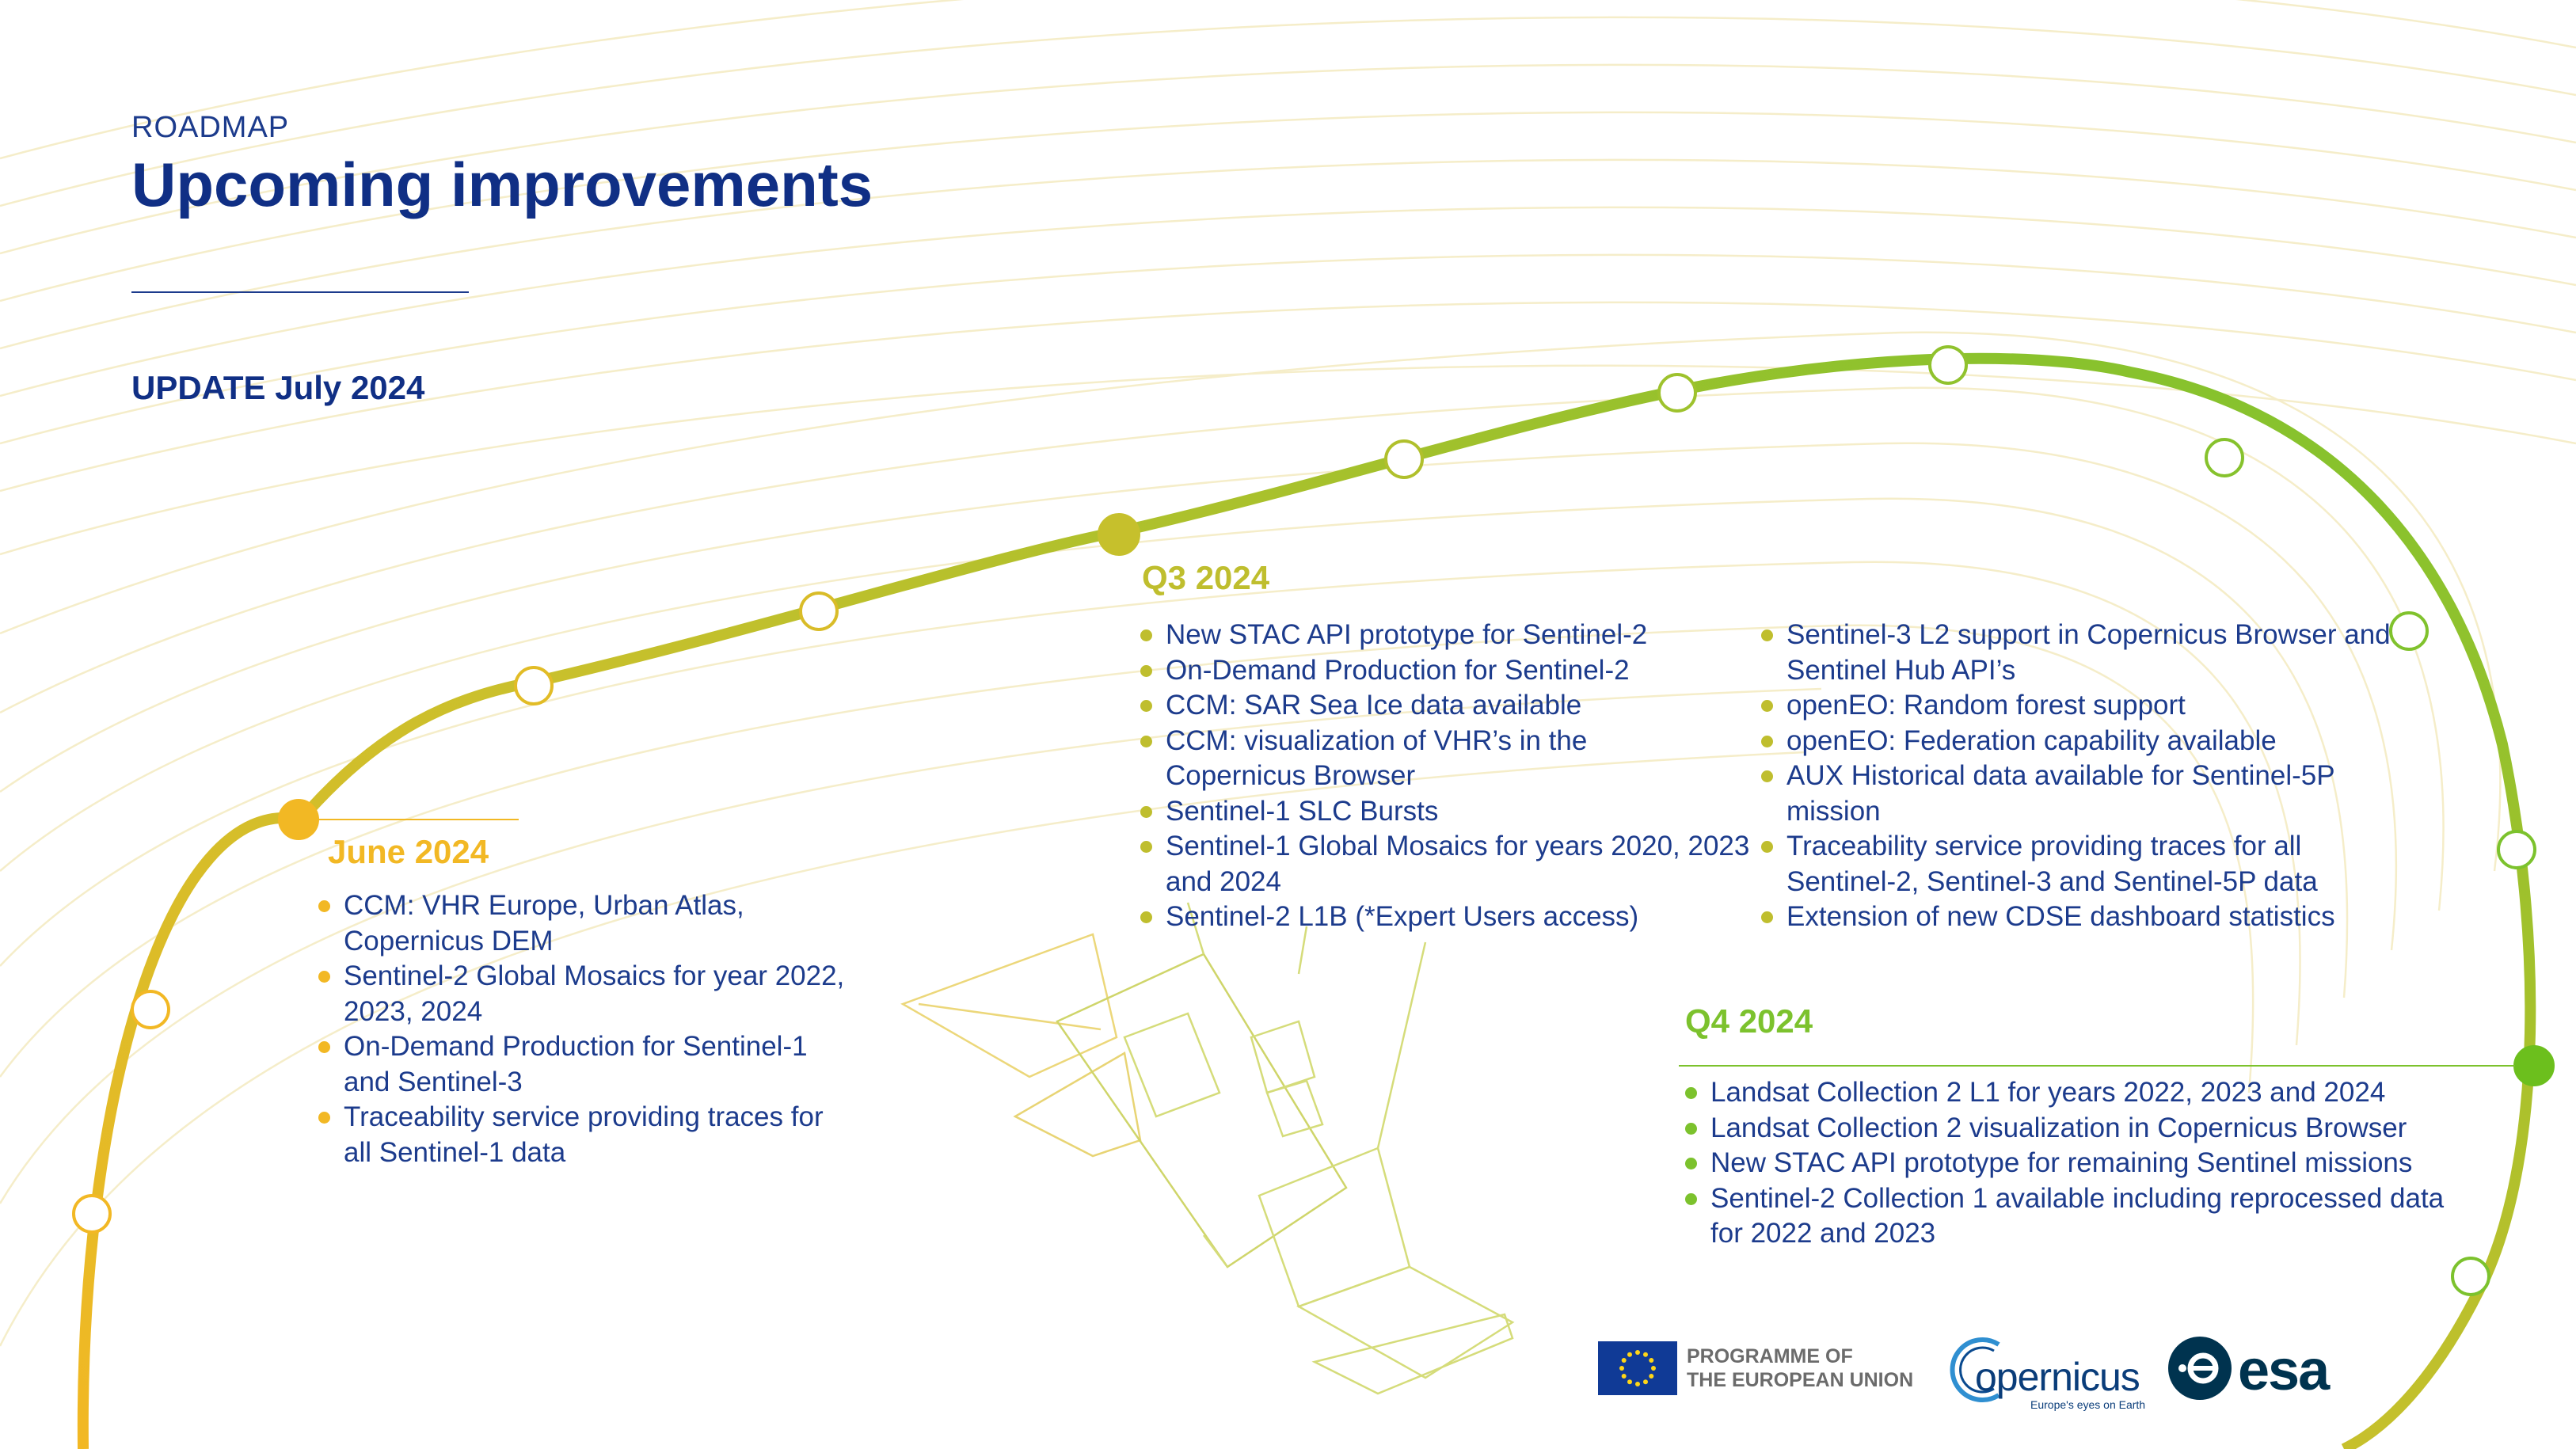 Image resolution: width=2576 pixels, height=1449 pixels. What do you see at coordinates (2076, 742) in the screenshot?
I see `list-item: openEO: Federation capability available` at bounding box center [2076, 742].